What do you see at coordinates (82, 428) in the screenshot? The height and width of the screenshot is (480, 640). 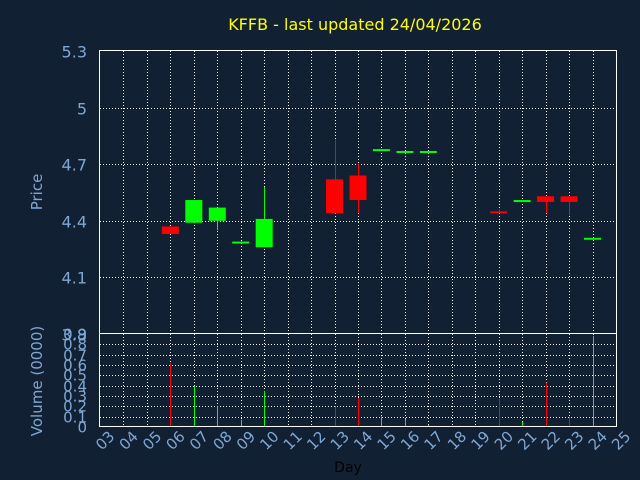 I see `volume-tick-label: 0` at bounding box center [82, 428].